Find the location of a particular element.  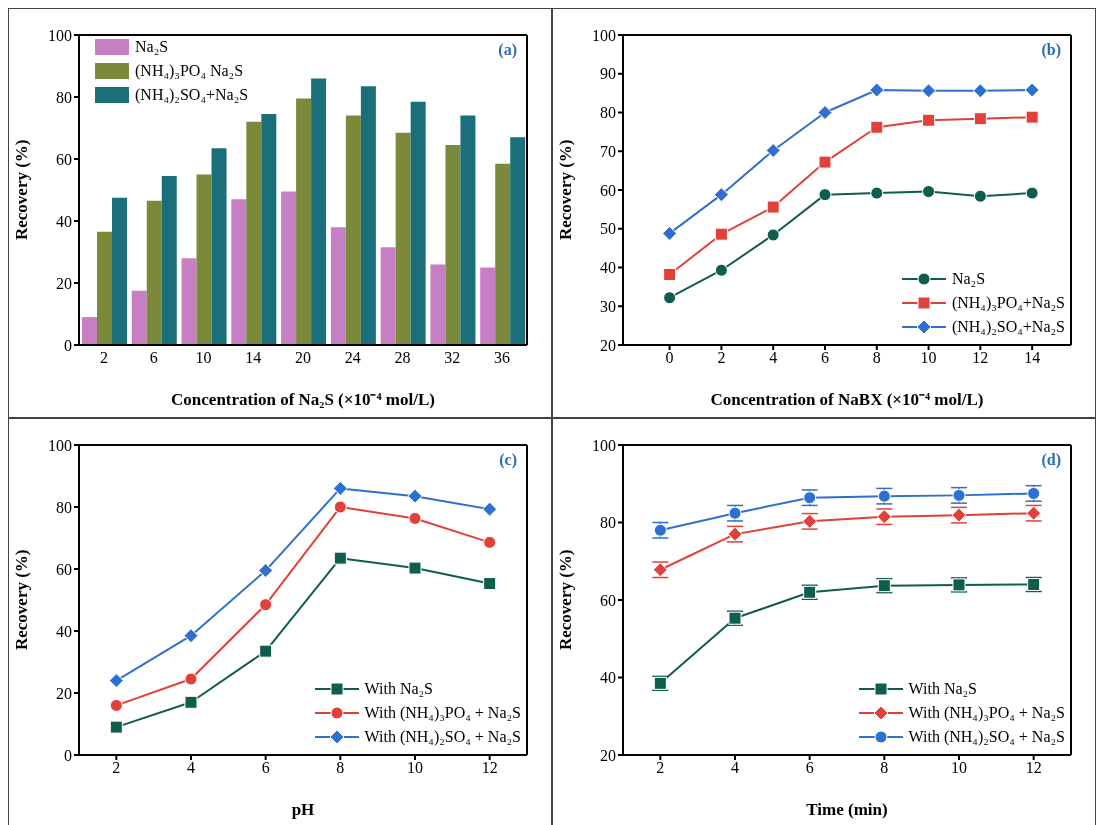

x-axis-title: Time (min) is located at coordinates (847, 809).